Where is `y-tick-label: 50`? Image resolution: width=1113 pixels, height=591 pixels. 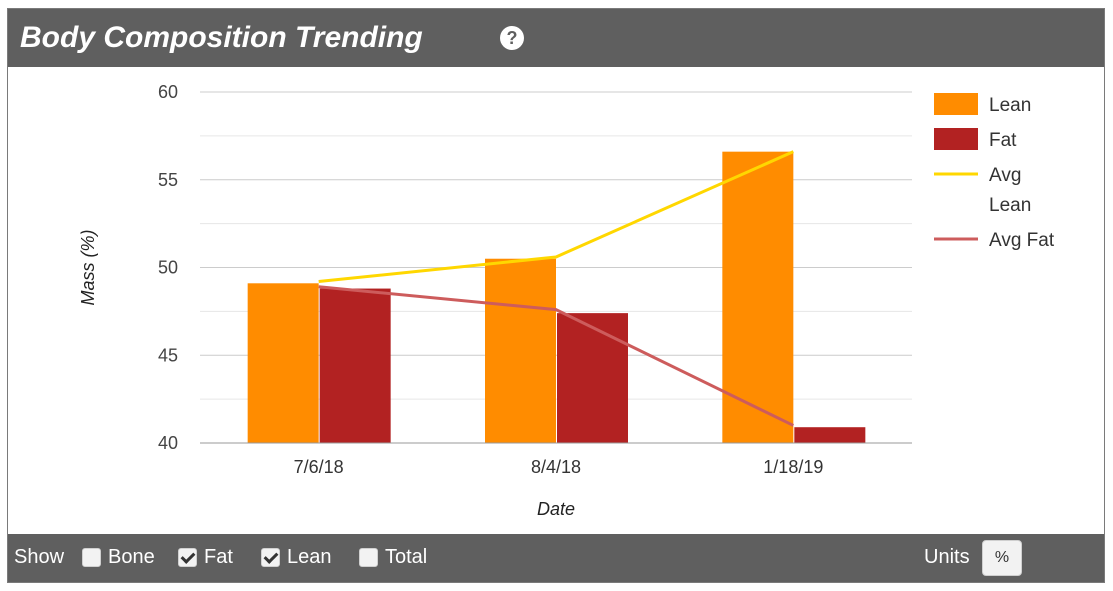
y-tick-label: 50 is located at coordinates (168, 268).